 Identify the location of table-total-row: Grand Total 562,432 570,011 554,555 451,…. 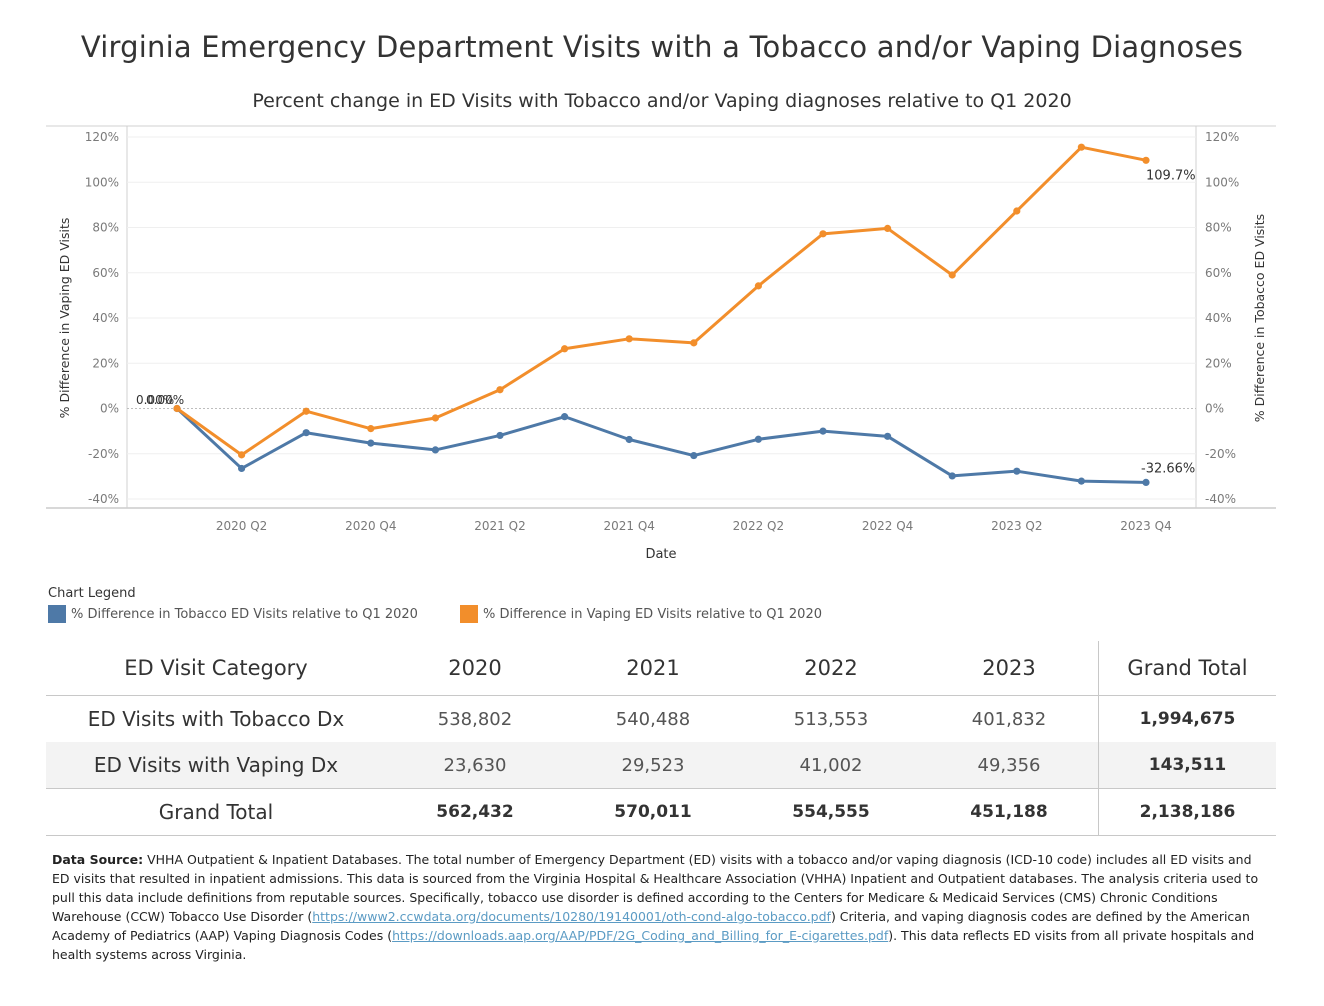
(661, 812).